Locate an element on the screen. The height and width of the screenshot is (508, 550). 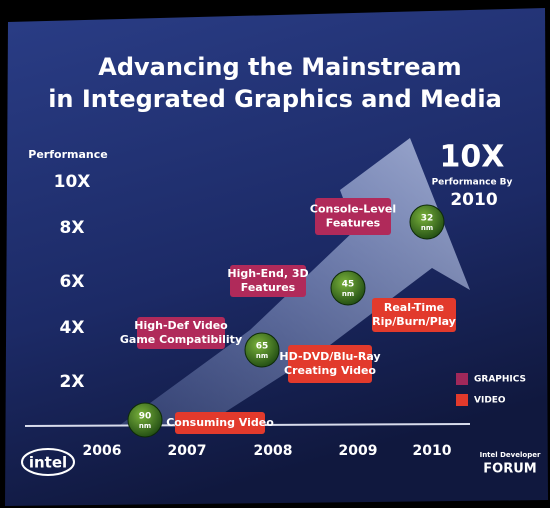
x-tick-label: 2007 is located at coordinates (187, 451).